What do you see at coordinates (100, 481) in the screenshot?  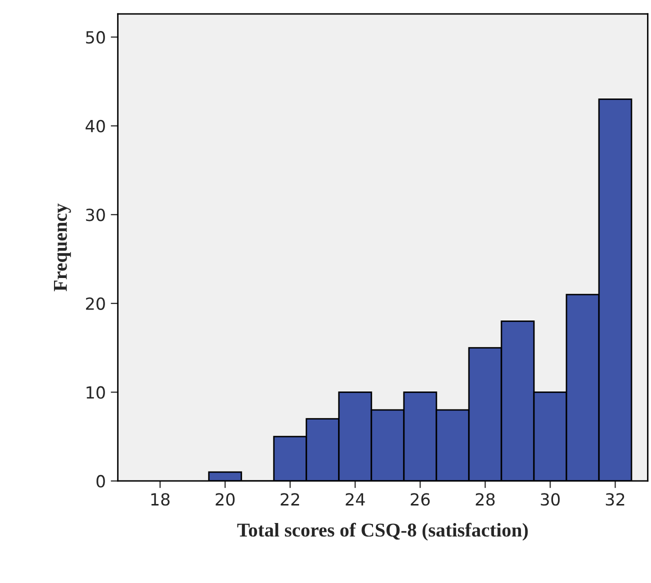 I see `y-tick-label: 0` at bounding box center [100, 481].